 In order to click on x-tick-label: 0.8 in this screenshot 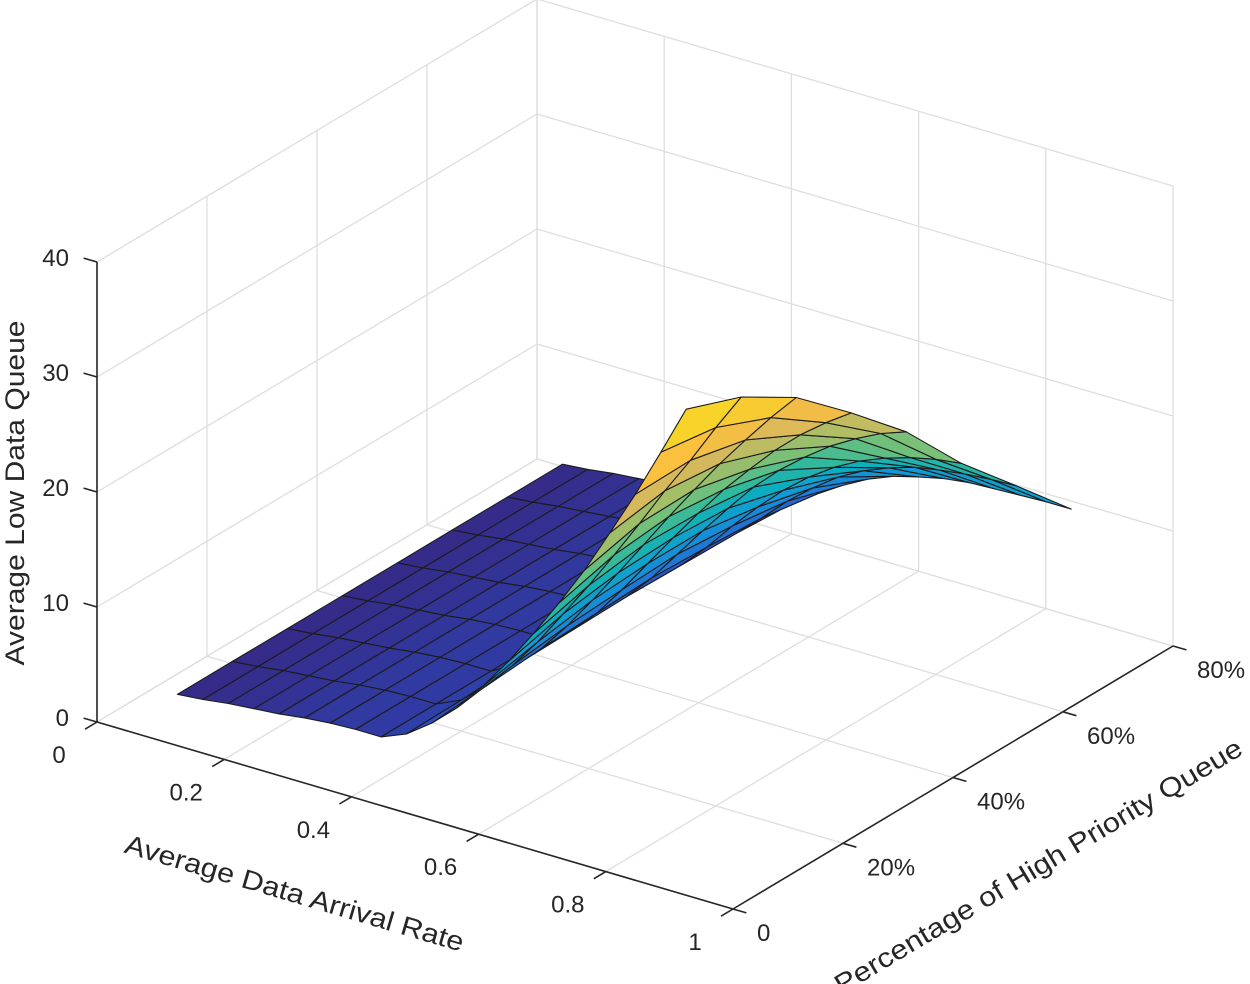, I will do `click(567, 905)`.